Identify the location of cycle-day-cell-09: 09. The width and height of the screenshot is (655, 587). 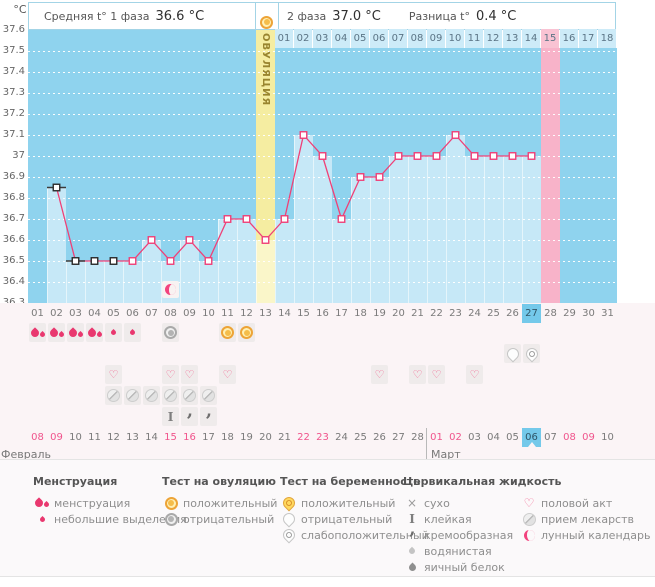
(189, 313).